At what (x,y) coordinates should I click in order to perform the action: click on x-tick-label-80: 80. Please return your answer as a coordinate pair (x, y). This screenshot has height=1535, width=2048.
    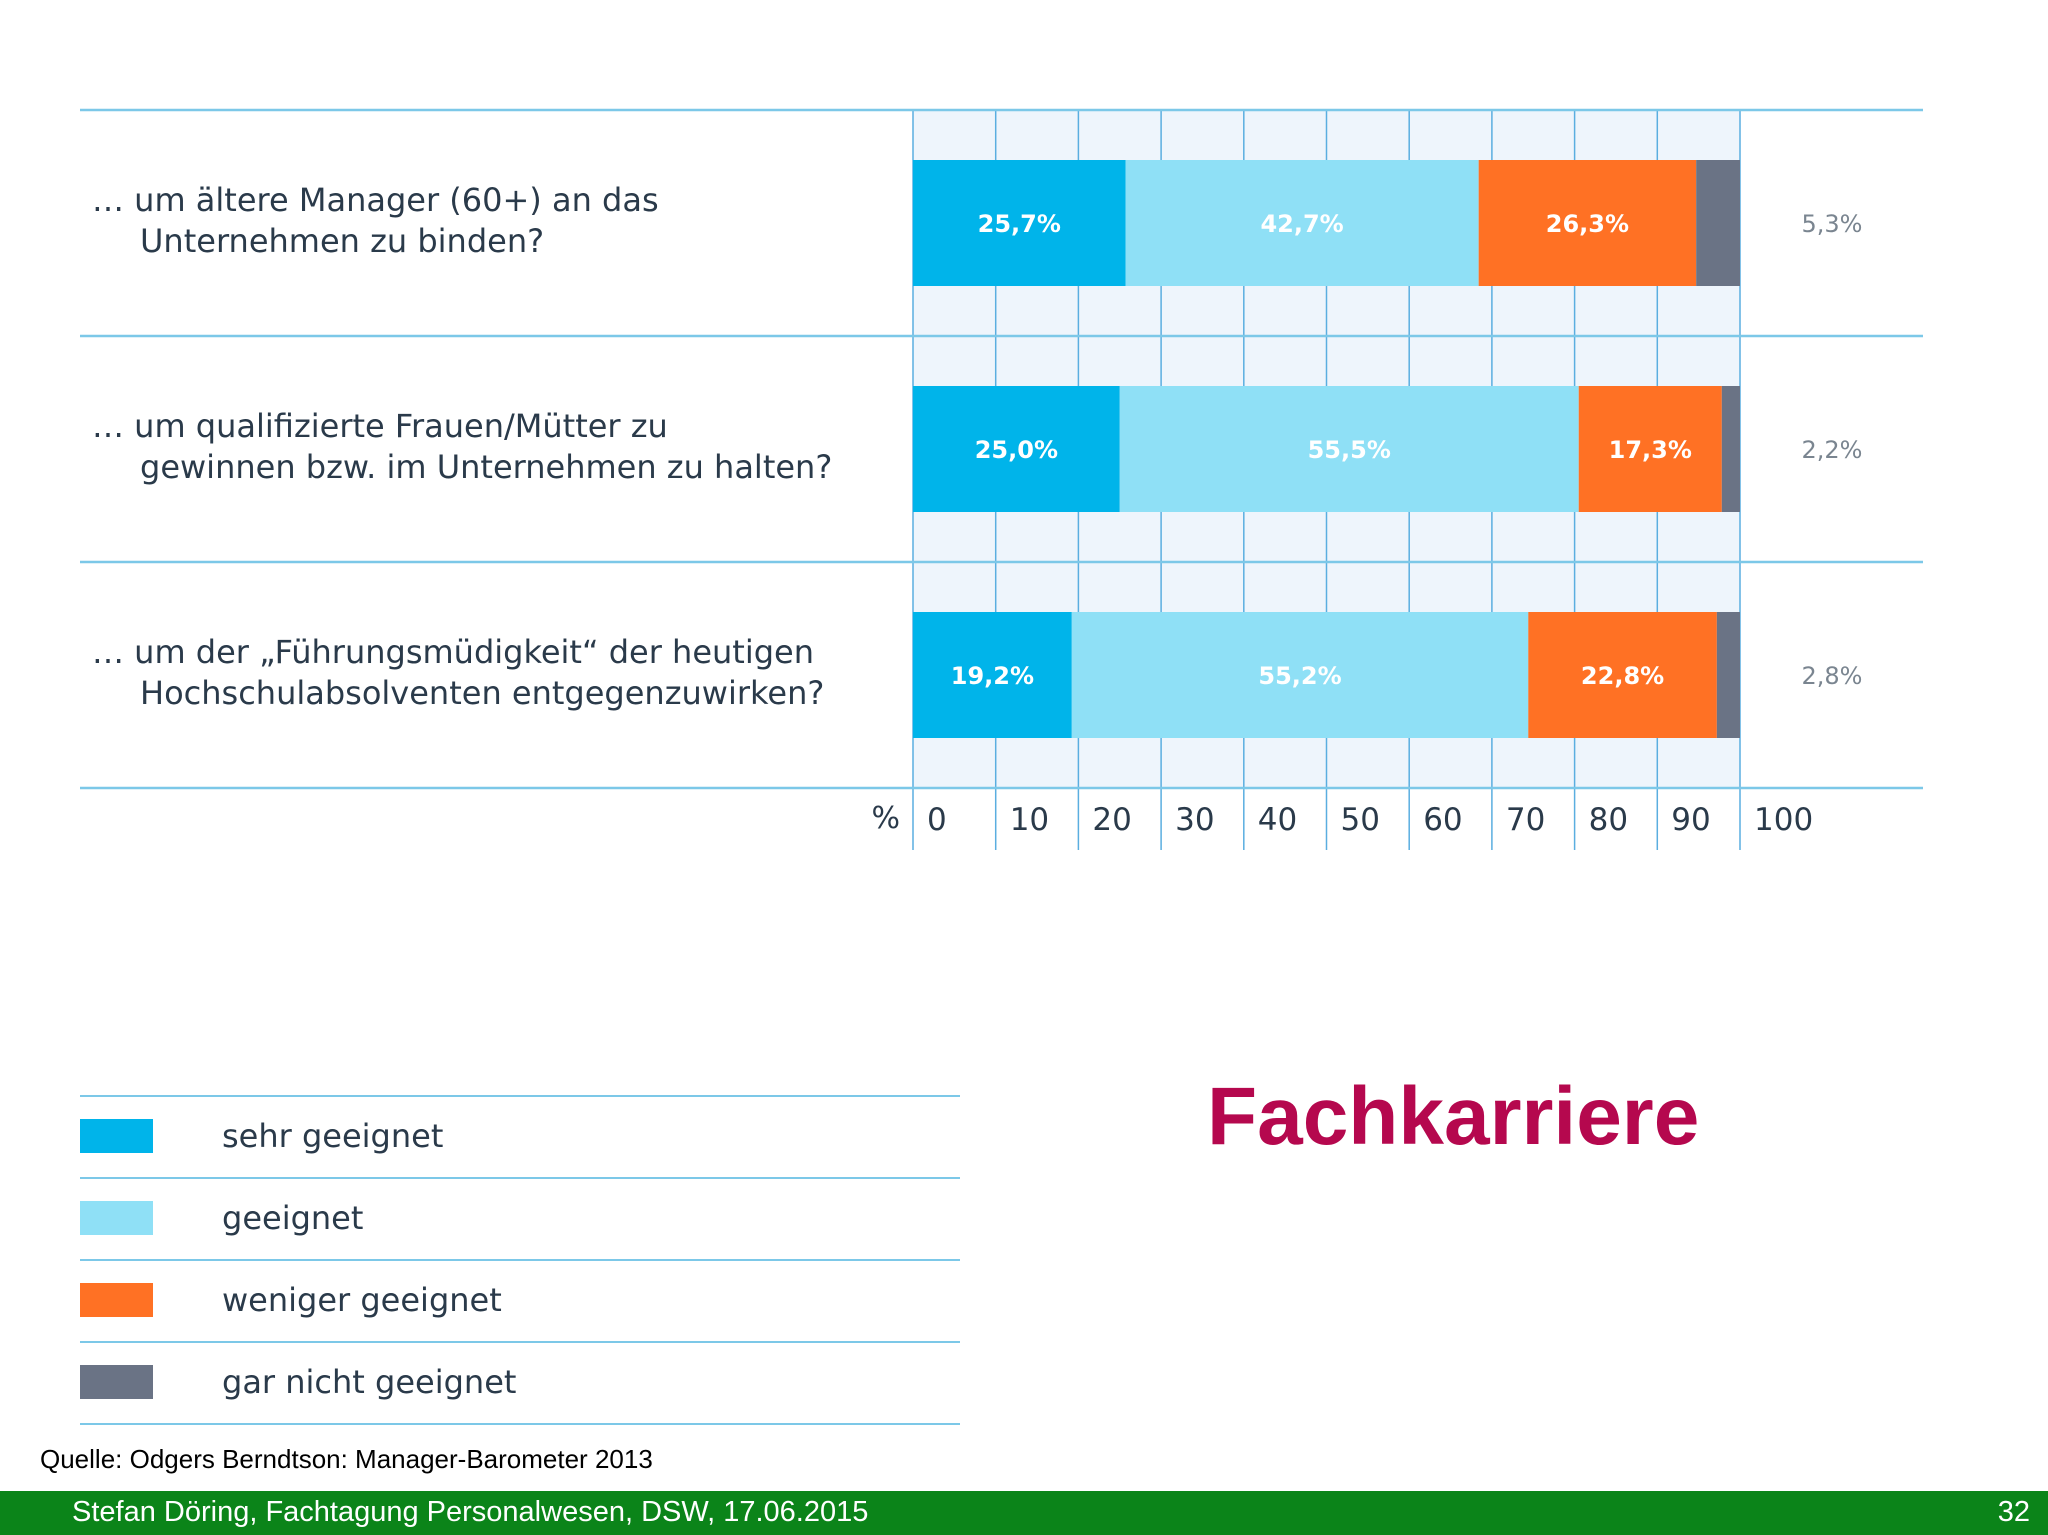
    Looking at the image, I should click on (1608, 820).